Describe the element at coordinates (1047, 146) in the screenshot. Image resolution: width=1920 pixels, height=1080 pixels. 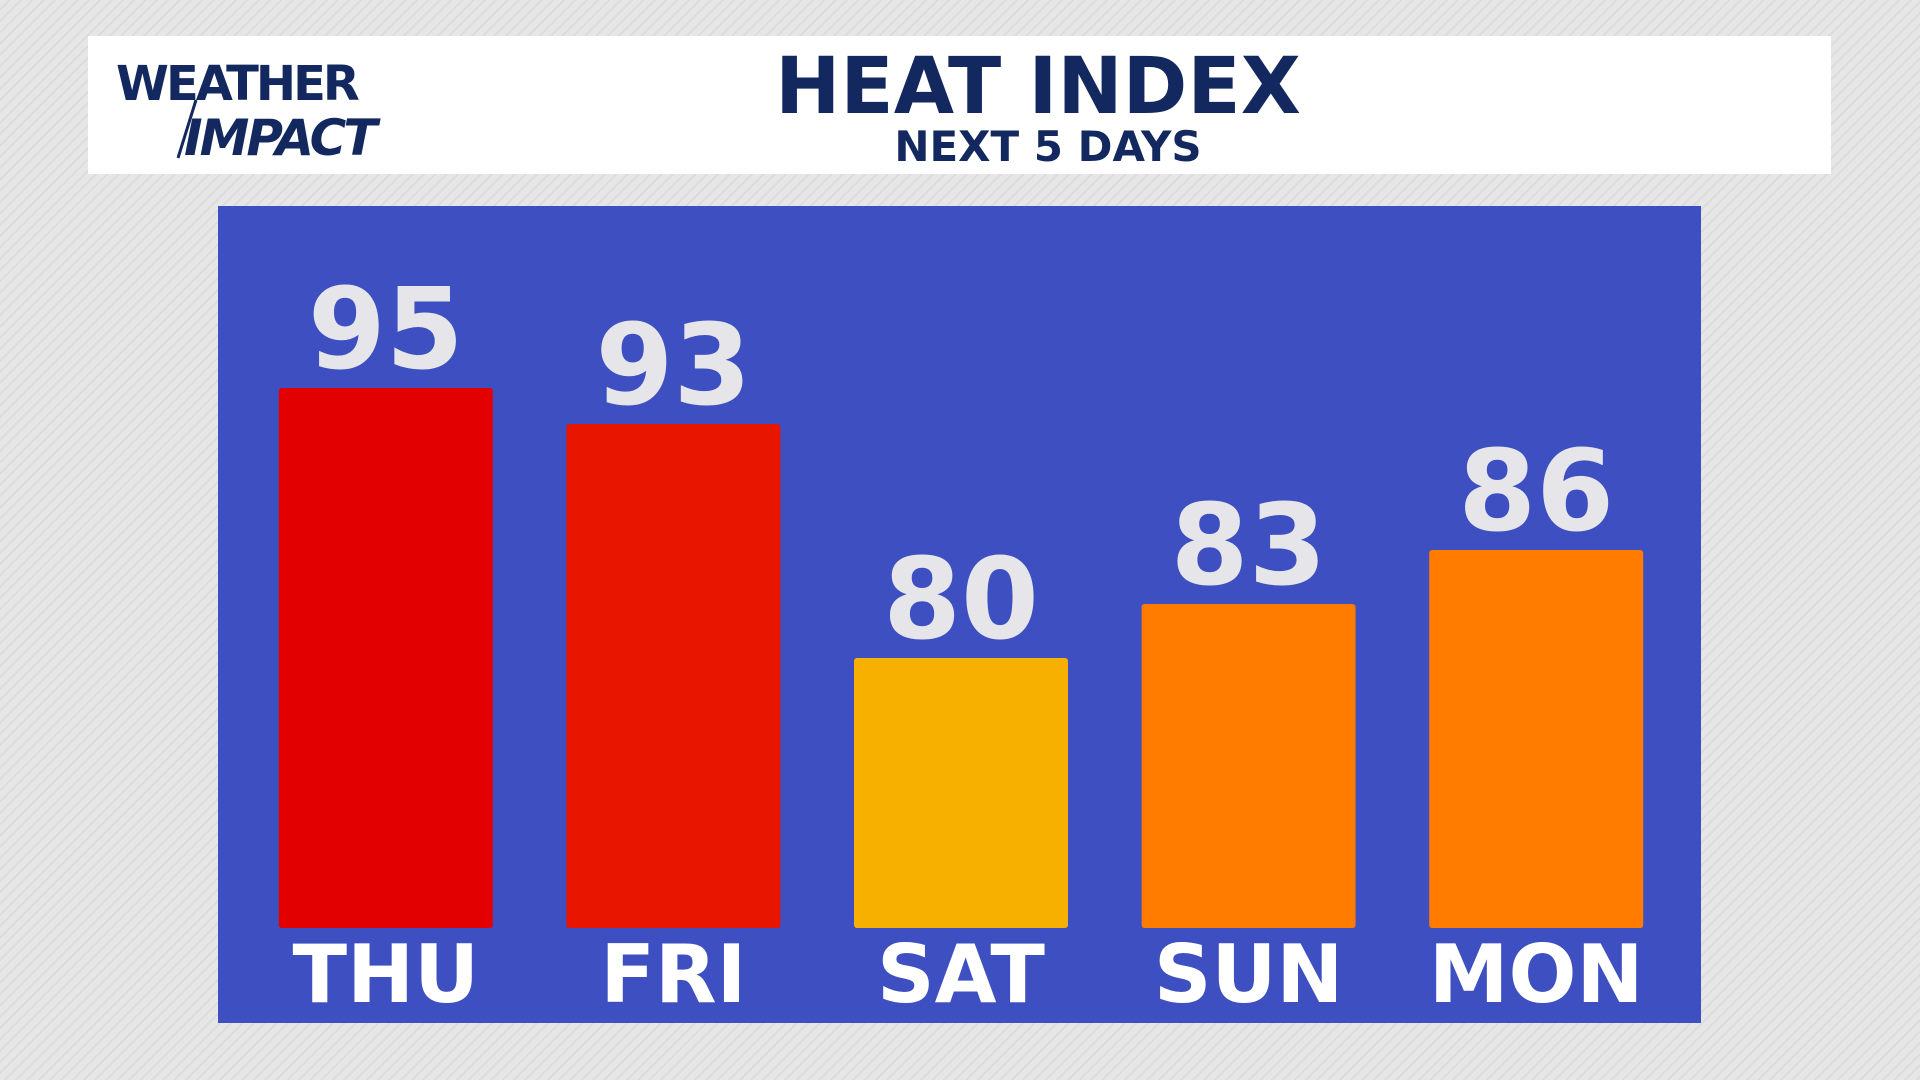
I see `chart-subtitle: NEXT 5 DAYS` at that location.